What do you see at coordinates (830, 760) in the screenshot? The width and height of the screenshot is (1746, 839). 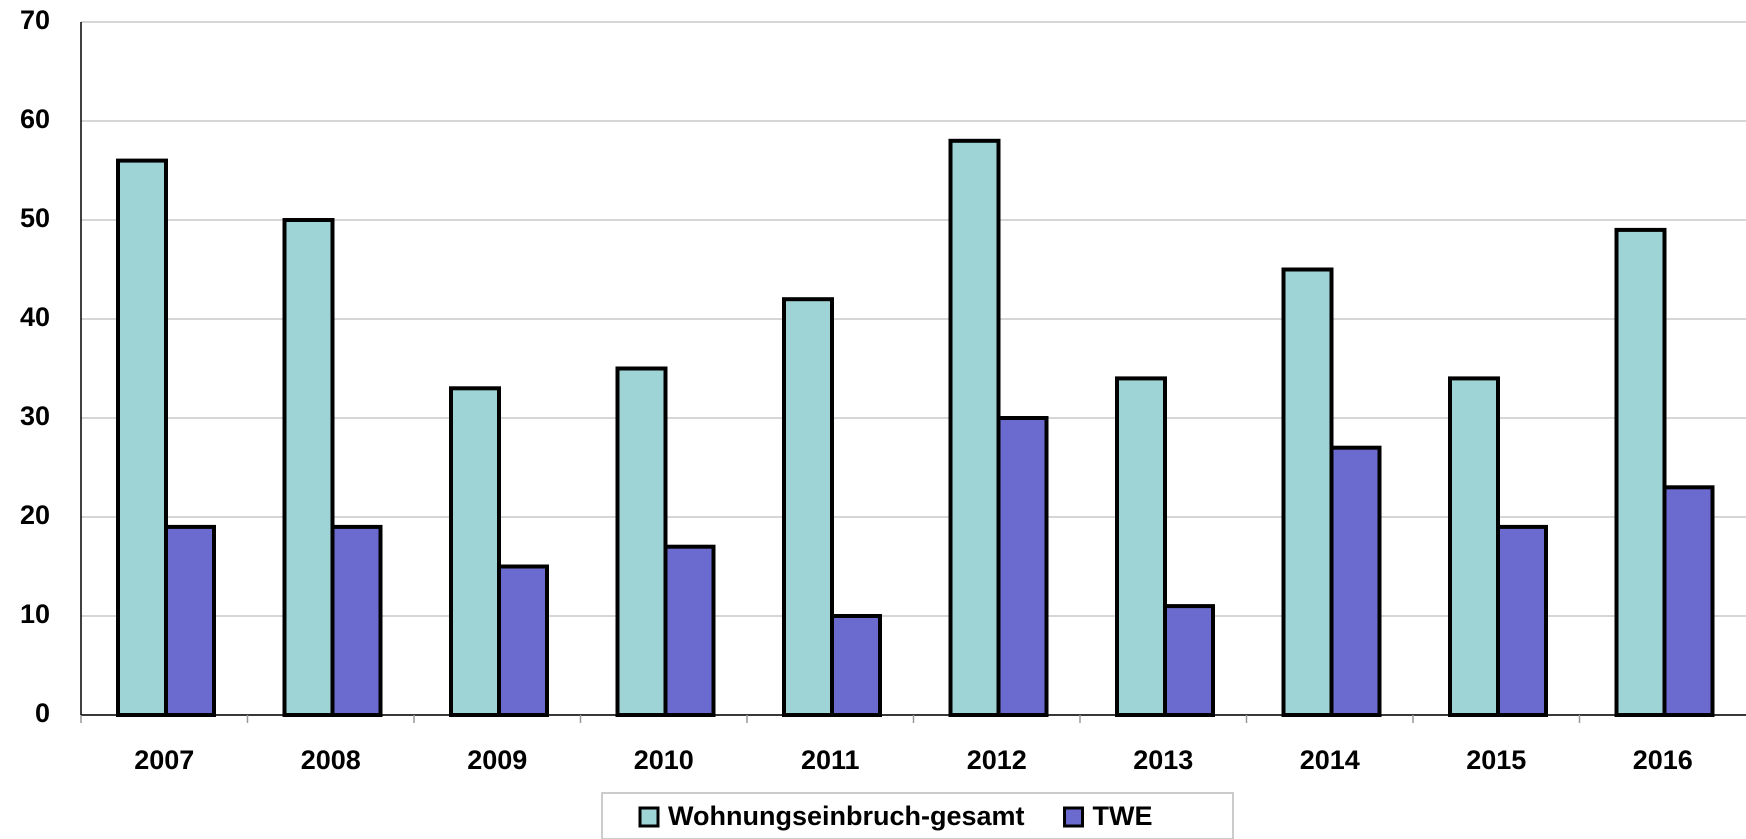 I see `x-tick-label: 2011` at bounding box center [830, 760].